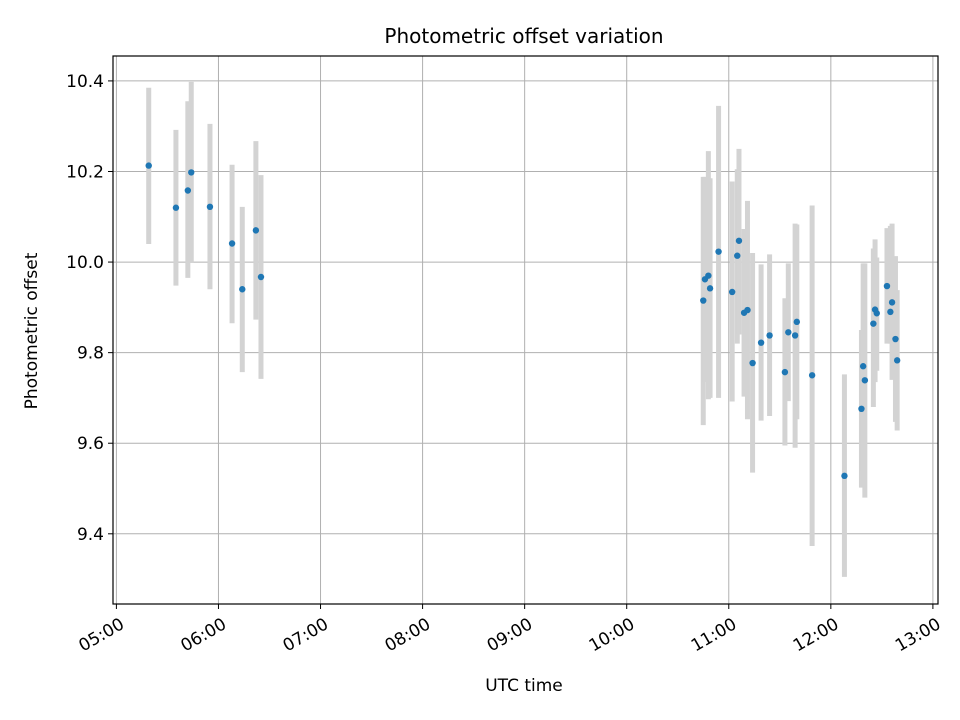 The height and width of the screenshot is (720, 960). I want to click on y-tick-label: 9.8, so click(90, 354).